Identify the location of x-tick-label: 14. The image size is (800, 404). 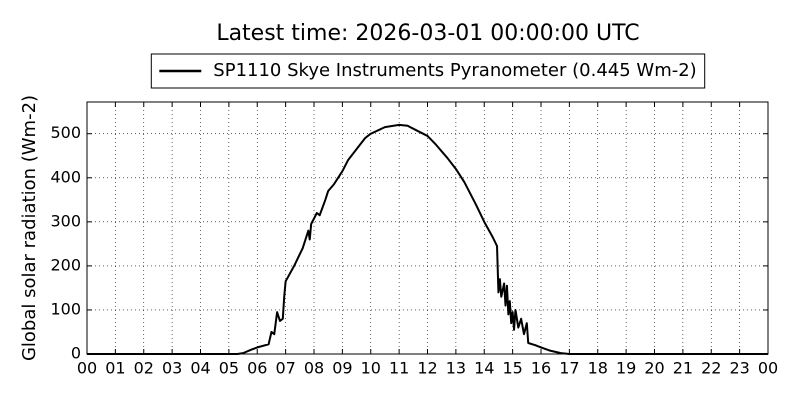
(484, 368).